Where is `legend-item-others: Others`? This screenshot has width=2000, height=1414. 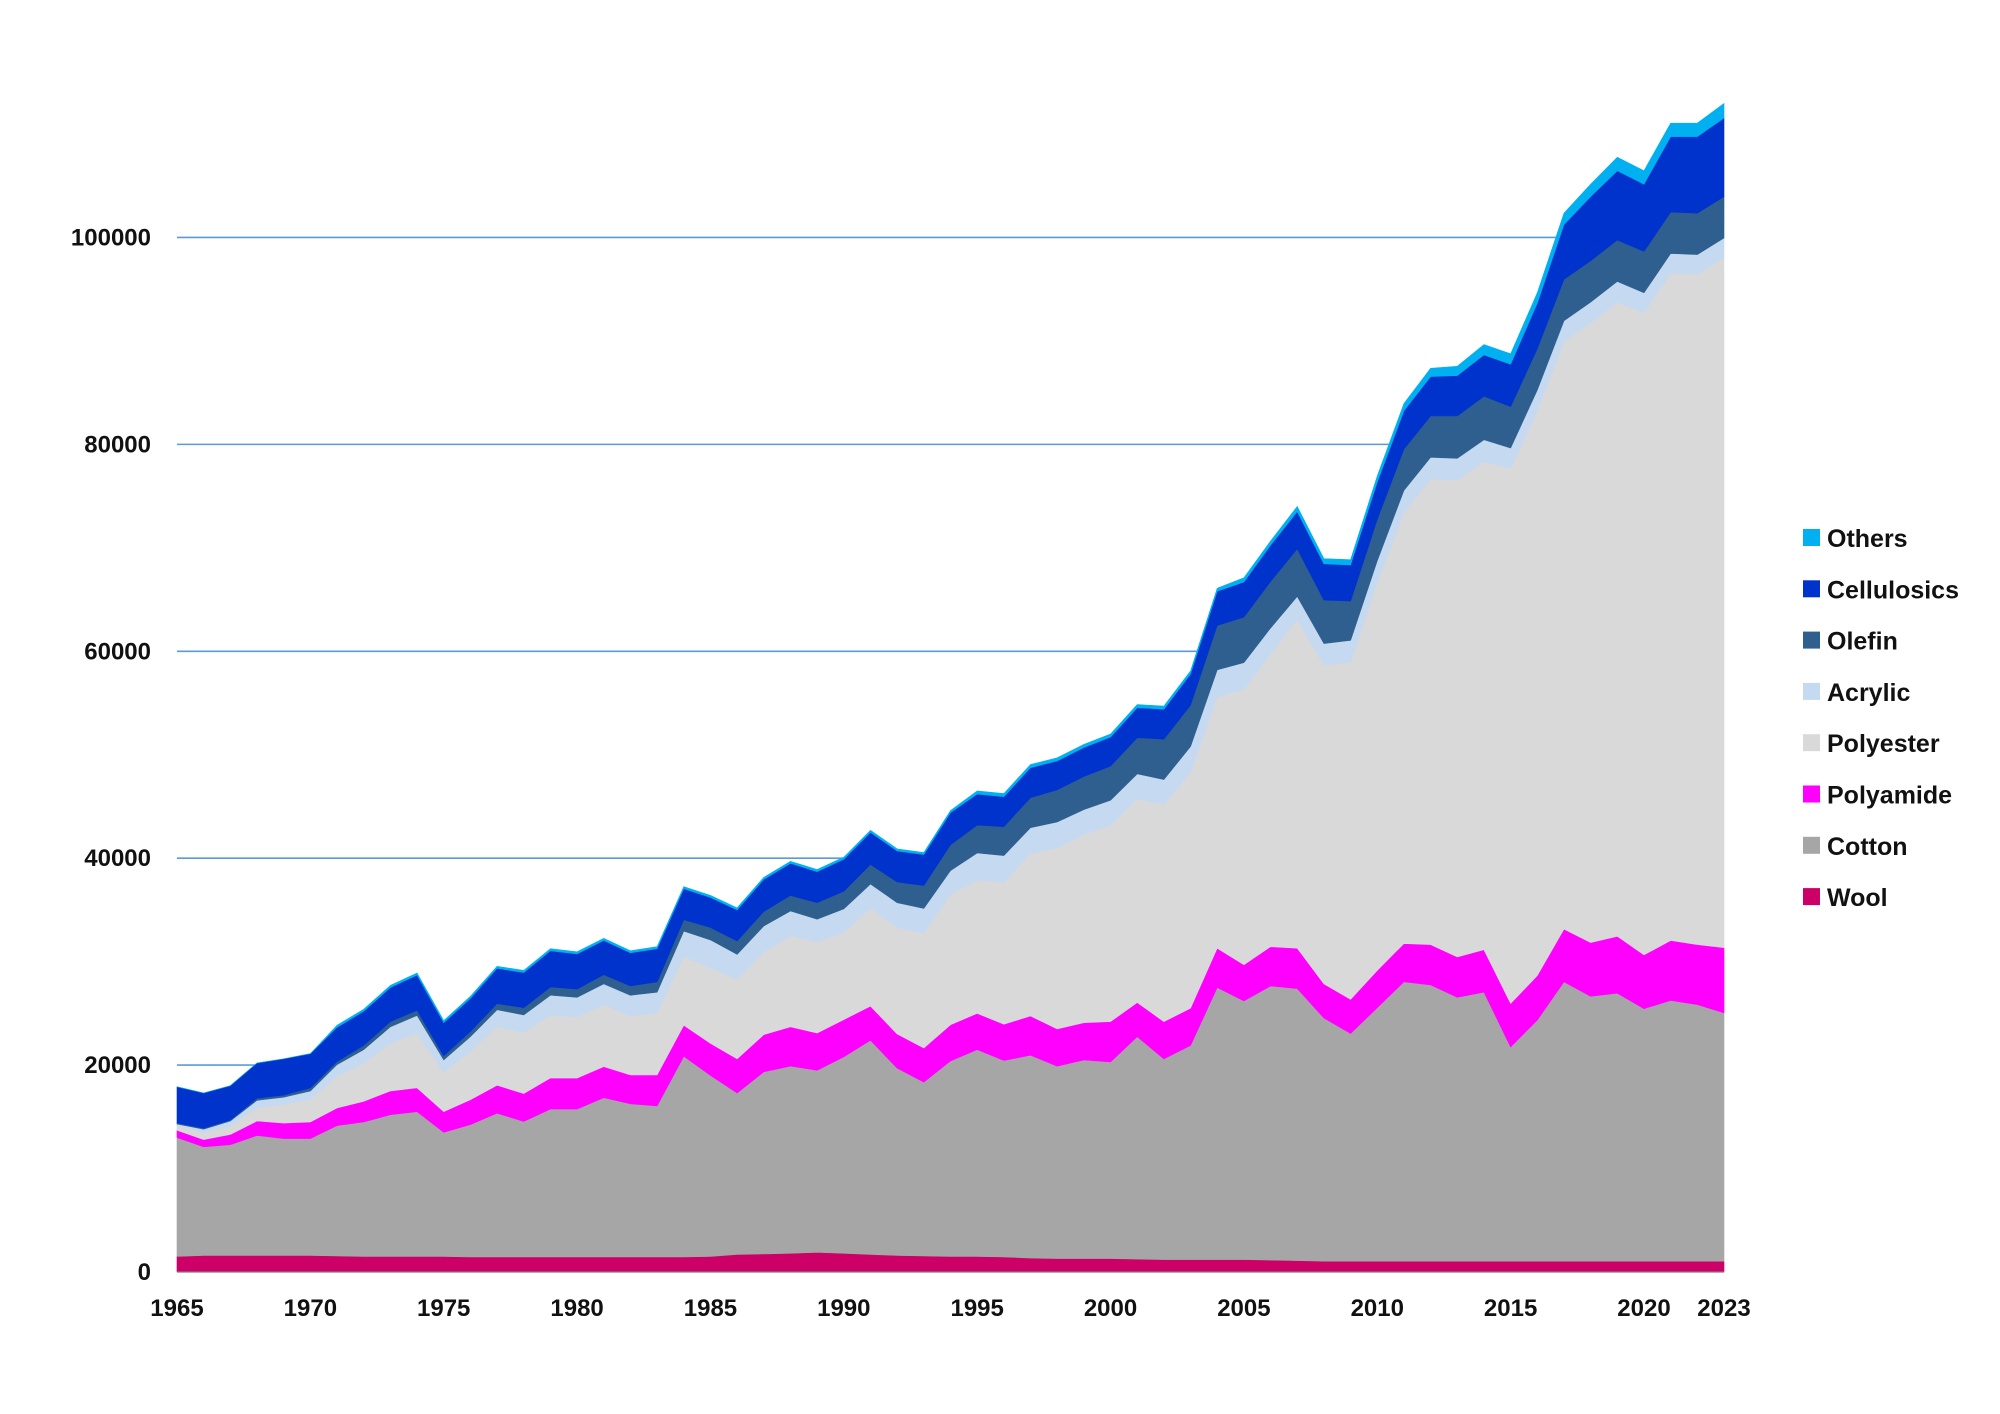
legend-item-others: Others is located at coordinates (1855, 539).